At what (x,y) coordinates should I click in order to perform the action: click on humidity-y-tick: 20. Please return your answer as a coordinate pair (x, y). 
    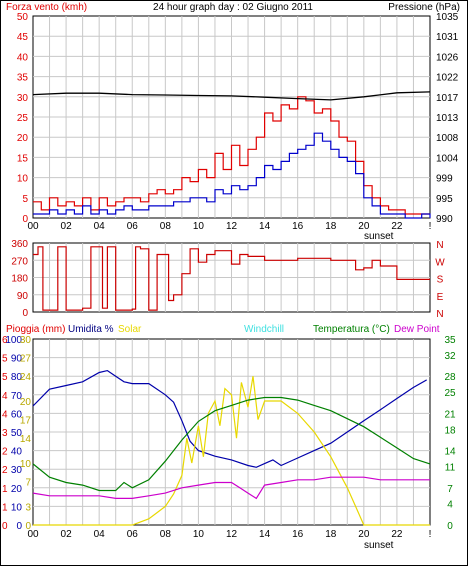
    Looking at the image, I should click on (17, 489).